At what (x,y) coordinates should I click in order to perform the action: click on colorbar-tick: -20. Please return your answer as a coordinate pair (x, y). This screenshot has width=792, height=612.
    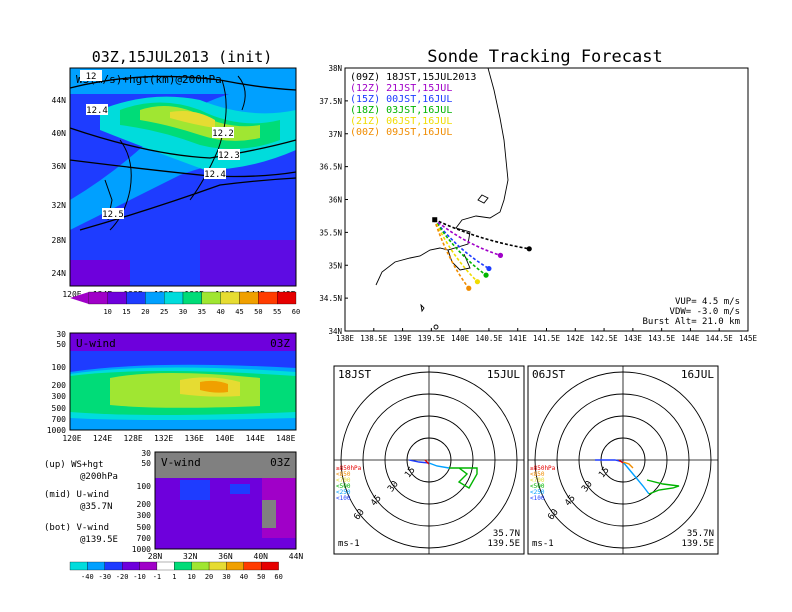
    Looking at the image, I should click on (122, 577).